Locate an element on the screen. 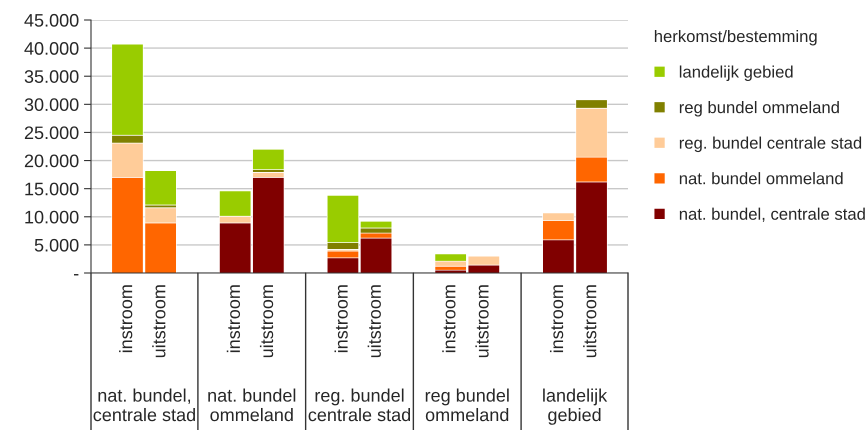  y-tick-label: 25.000 is located at coordinates (51, 133).